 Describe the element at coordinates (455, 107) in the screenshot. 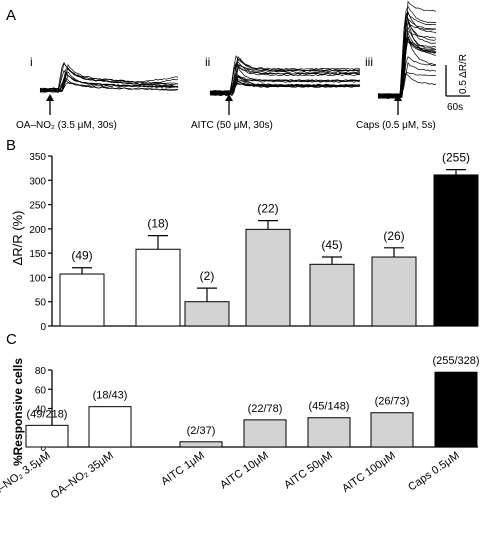

I see `scale-x-label: 60s` at that location.